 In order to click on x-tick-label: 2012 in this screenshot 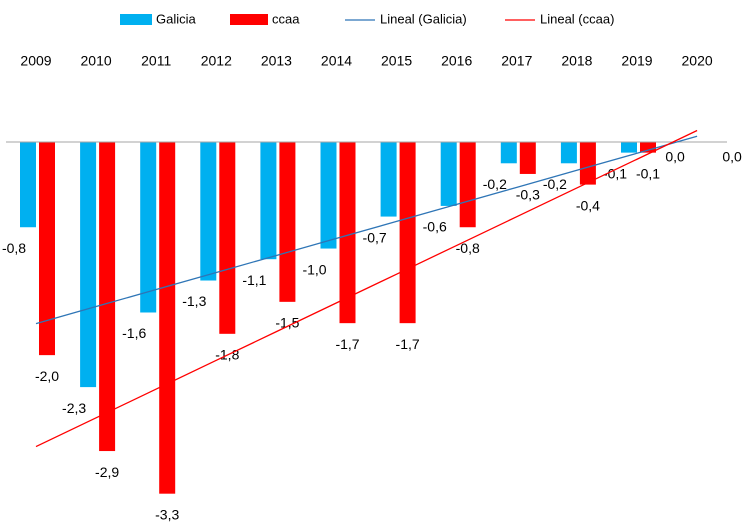, I will do `click(216, 61)`.